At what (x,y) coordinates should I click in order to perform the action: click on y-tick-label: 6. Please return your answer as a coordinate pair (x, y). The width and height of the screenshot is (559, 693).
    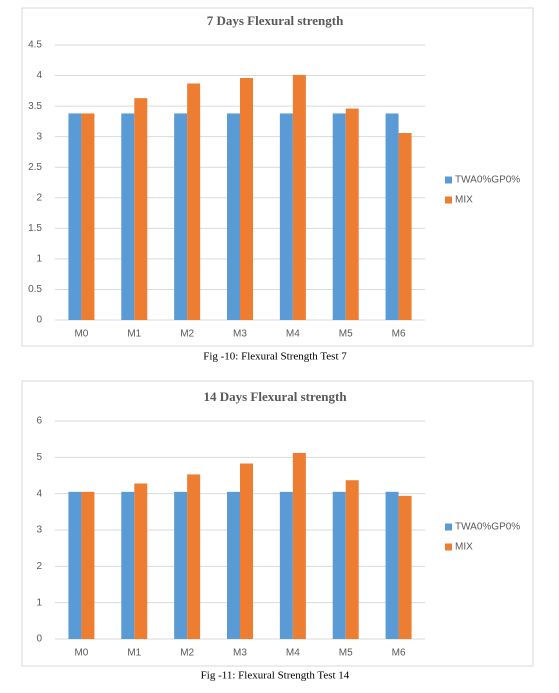
    Looking at the image, I should click on (39, 421).